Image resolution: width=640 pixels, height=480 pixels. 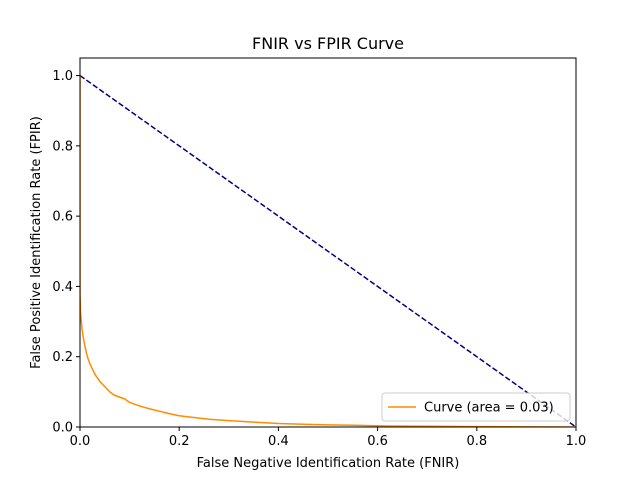 I want to click on y-tick-label: 0.4, so click(x=62, y=287).